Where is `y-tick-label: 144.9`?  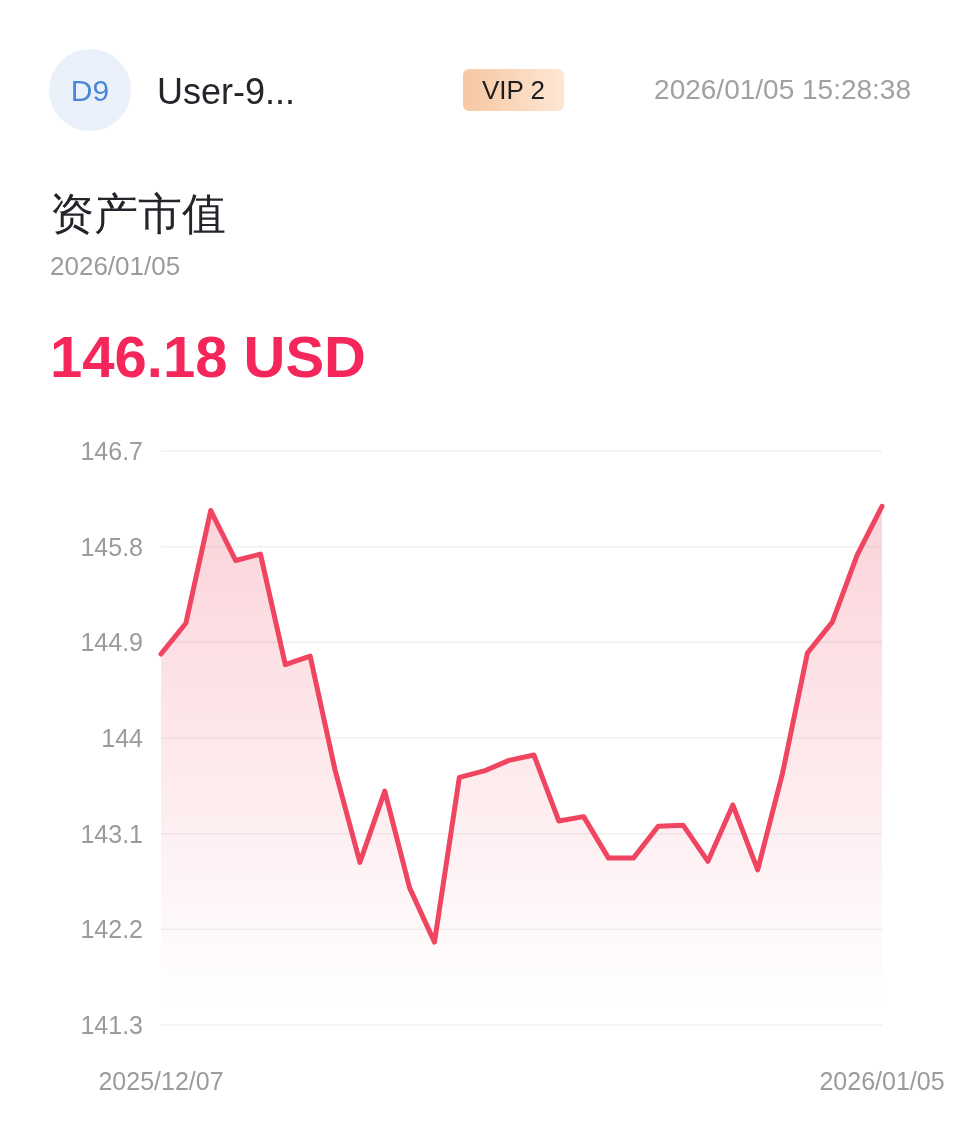 y-tick-label: 144.9 is located at coordinates (111, 642).